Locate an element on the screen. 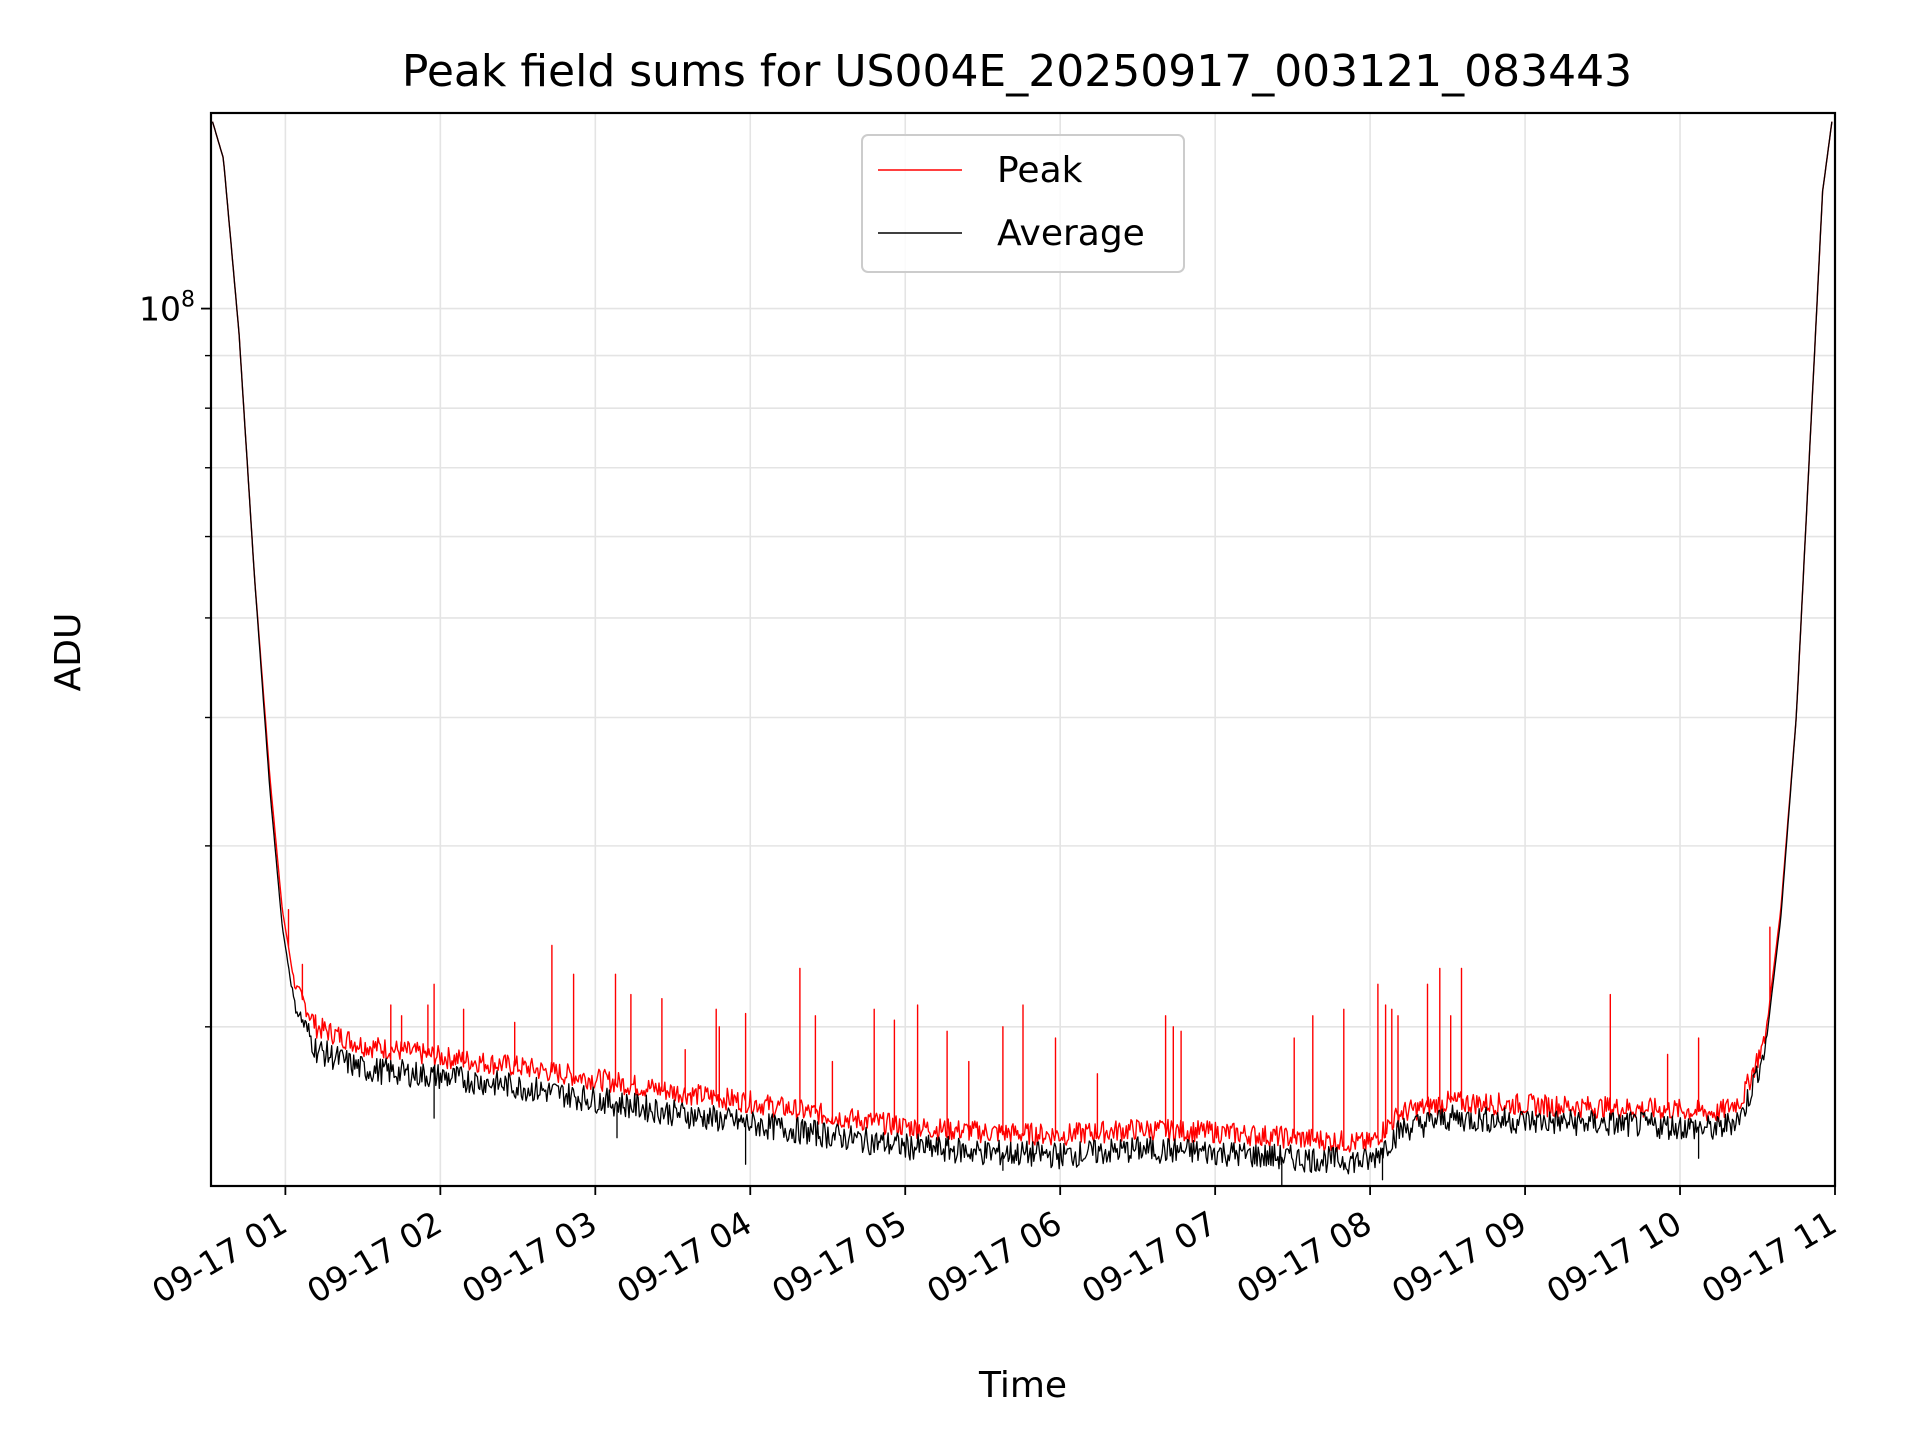 The width and height of the screenshot is (1920, 1440). x-tick-label: 09-17 04 is located at coordinates (684, 1257).